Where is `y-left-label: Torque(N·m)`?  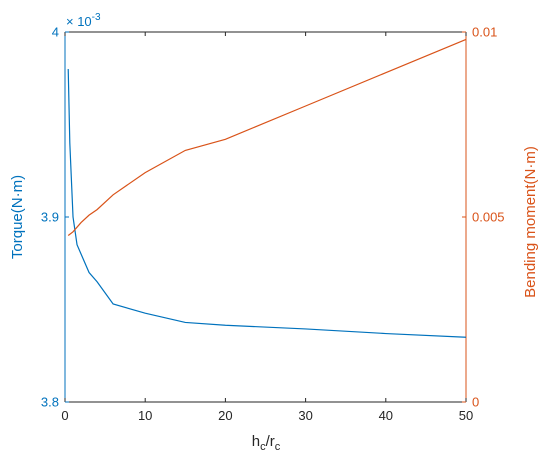
y-left-label: Torque(N·m) is located at coordinates (17, 217).